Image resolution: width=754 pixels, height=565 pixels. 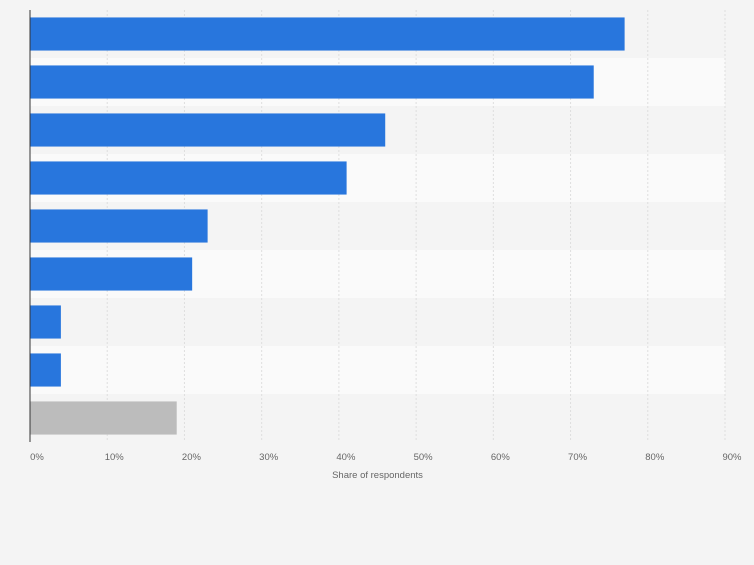 What do you see at coordinates (501, 457) in the screenshot?
I see `x-tick-label: 60%` at bounding box center [501, 457].